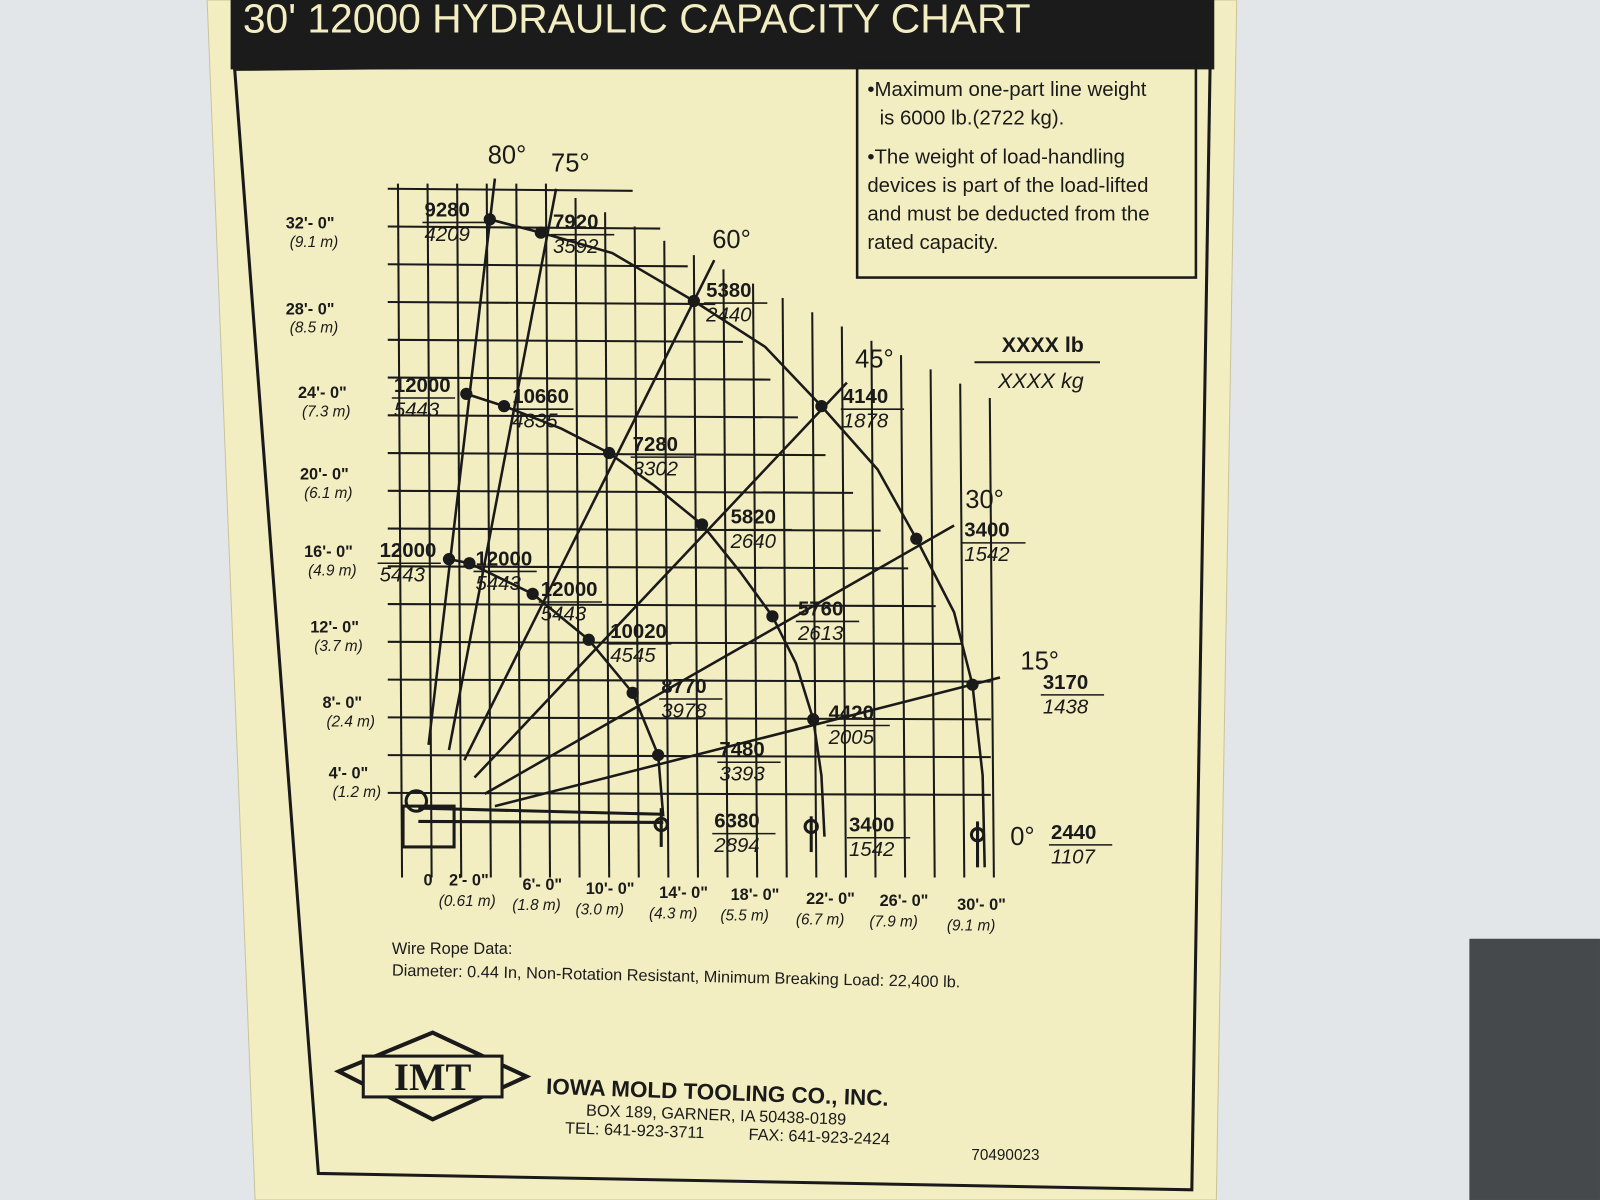 The image size is (1600, 1200). I want to click on load-lb: 7280, so click(655, 445).